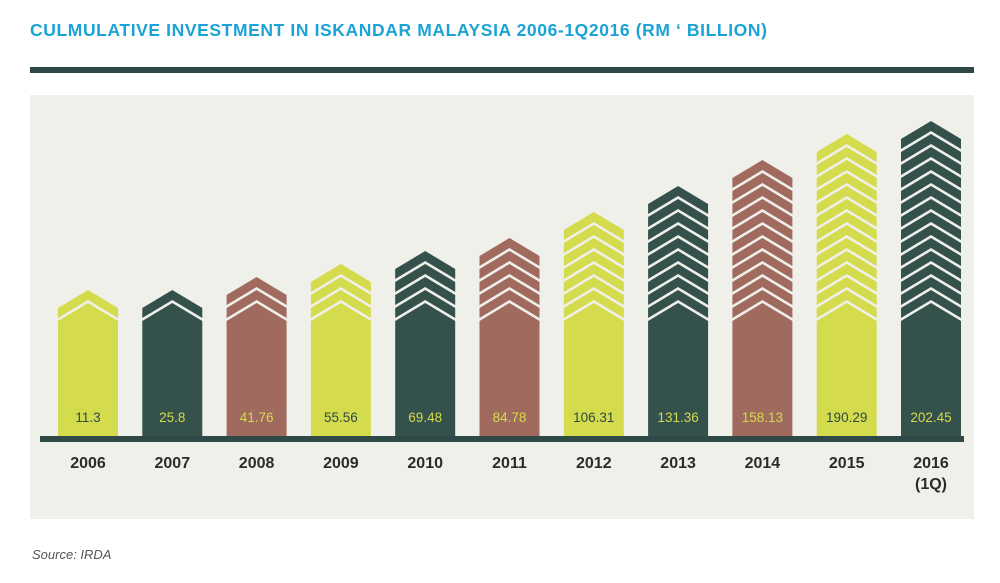 This screenshot has height=583, width=1000. What do you see at coordinates (931, 484) in the screenshot?
I see `category-label: (1Q)` at bounding box center [931, 484].